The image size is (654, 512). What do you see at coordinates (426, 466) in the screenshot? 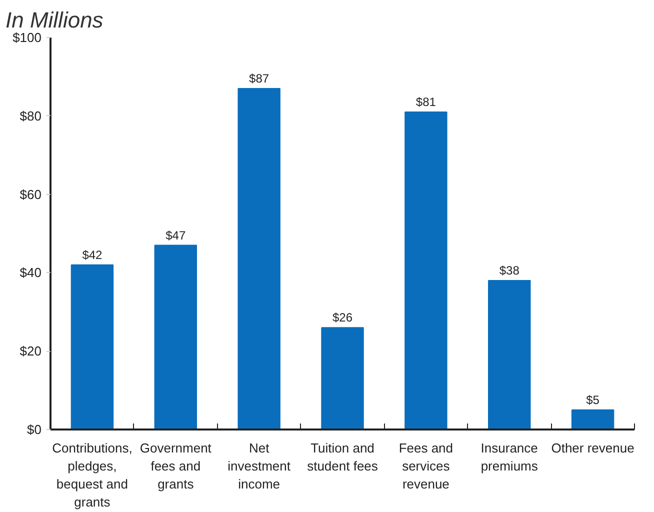
I see `x-tick-label: Fees and services revenue` at bounding box center [426, 466].